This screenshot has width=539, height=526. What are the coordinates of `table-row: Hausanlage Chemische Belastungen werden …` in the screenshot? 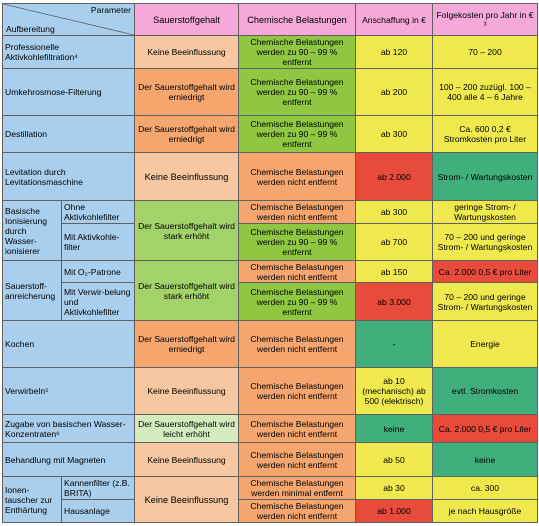 It's located at (270, 511).